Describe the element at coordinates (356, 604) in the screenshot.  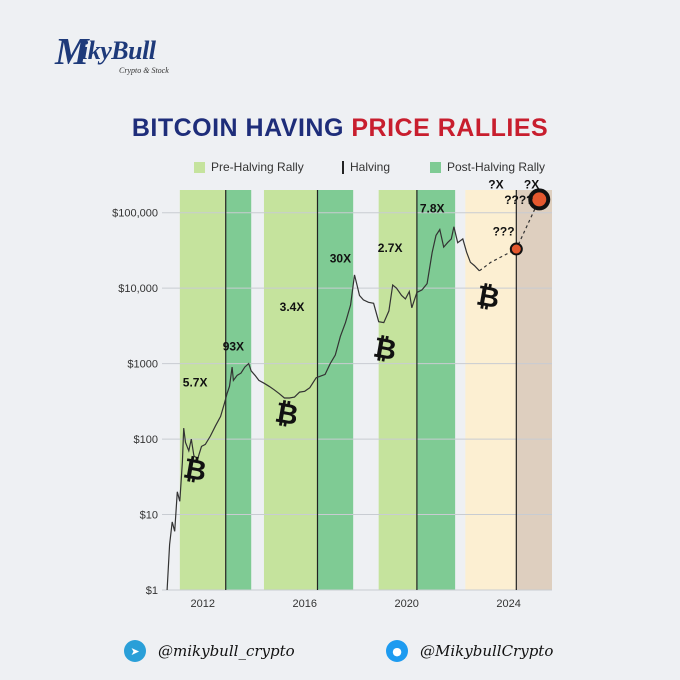
I see `x-axis-ticks: 2012 2016 2020 2024` at that location.